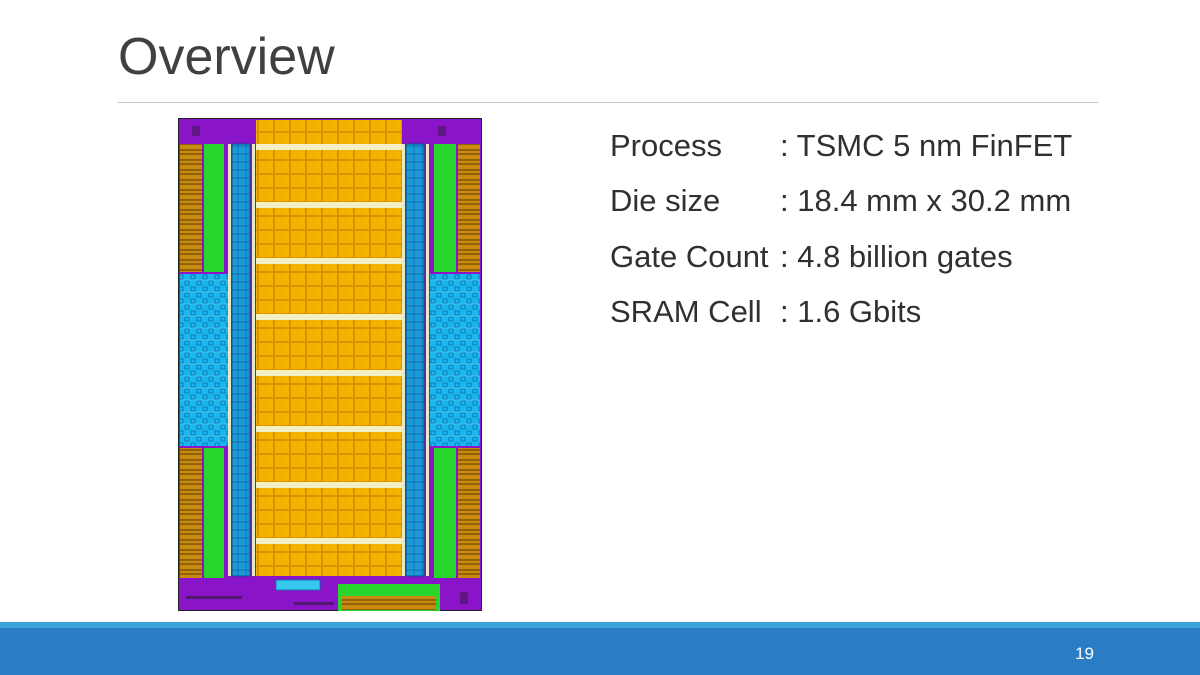  What do you see at coordinates (608, 102) in the screenshot?
I see `title-divider` at bounding box center [608, 102].